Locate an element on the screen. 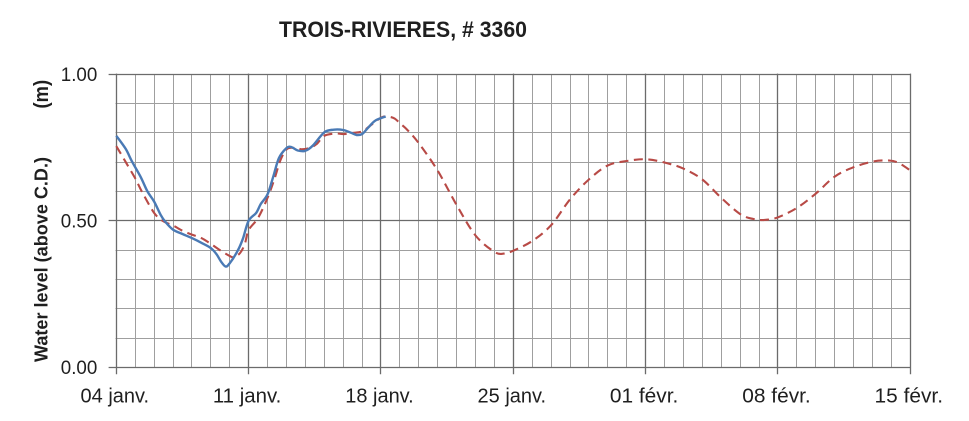  svg-text: 04 janv. is located at coordinates (115, 396).